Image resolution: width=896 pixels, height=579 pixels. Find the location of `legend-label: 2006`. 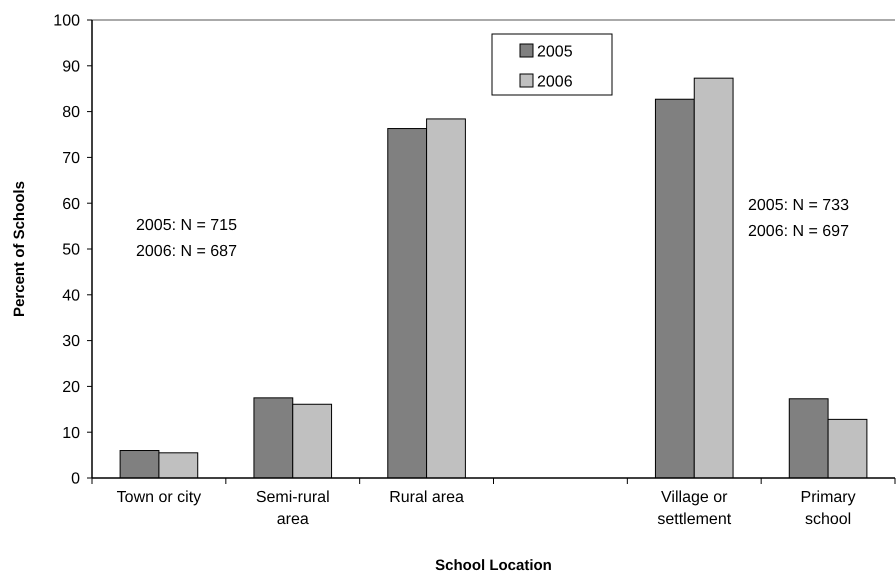

legend-label: 2006 is located at coordinates (555, 82).